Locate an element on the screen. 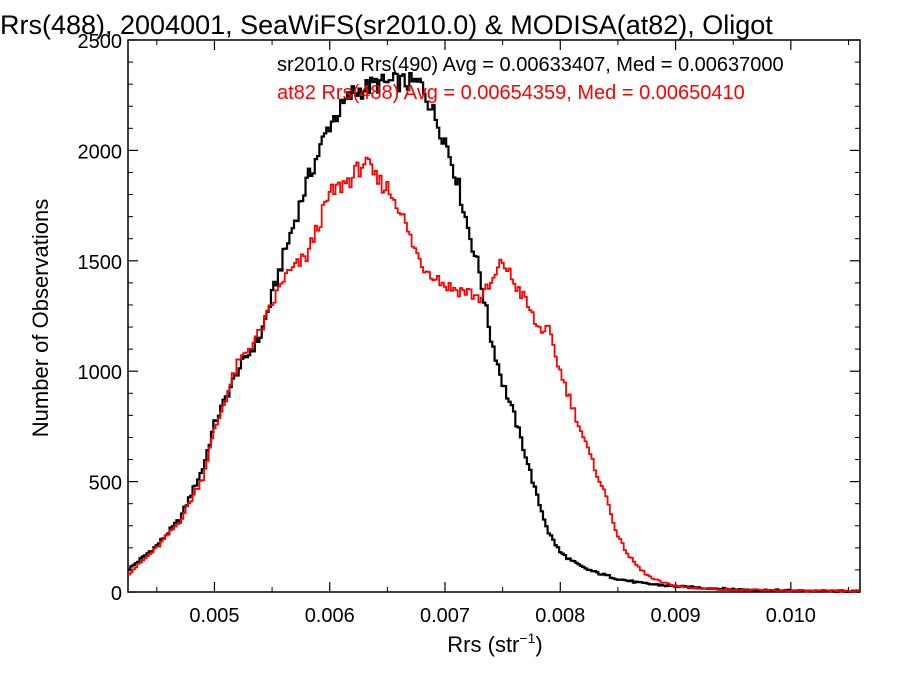 The width and height of the screenshot is (900, 675). y-tick-label: 2500 is located at coordinates (100, 42).